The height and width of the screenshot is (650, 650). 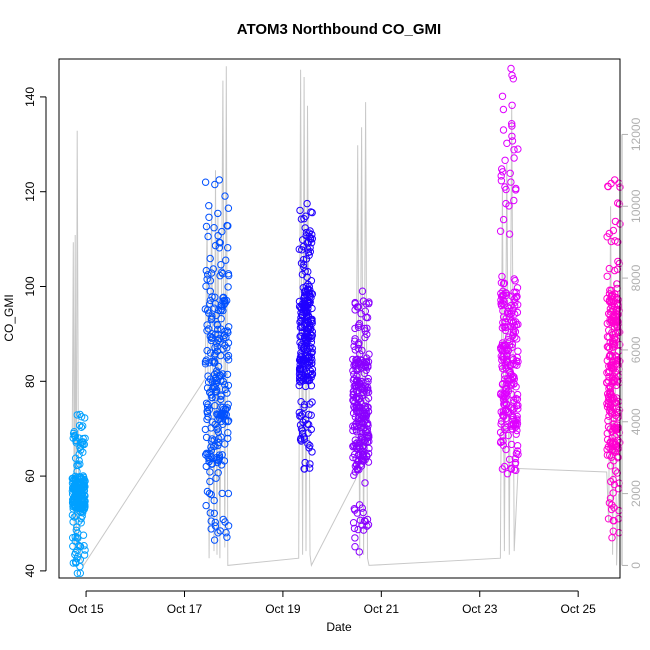 What do you see at coordinates (30, 191) in the screenshot?
I see `y-tick-label: 120` at bounding box center [30, 191].